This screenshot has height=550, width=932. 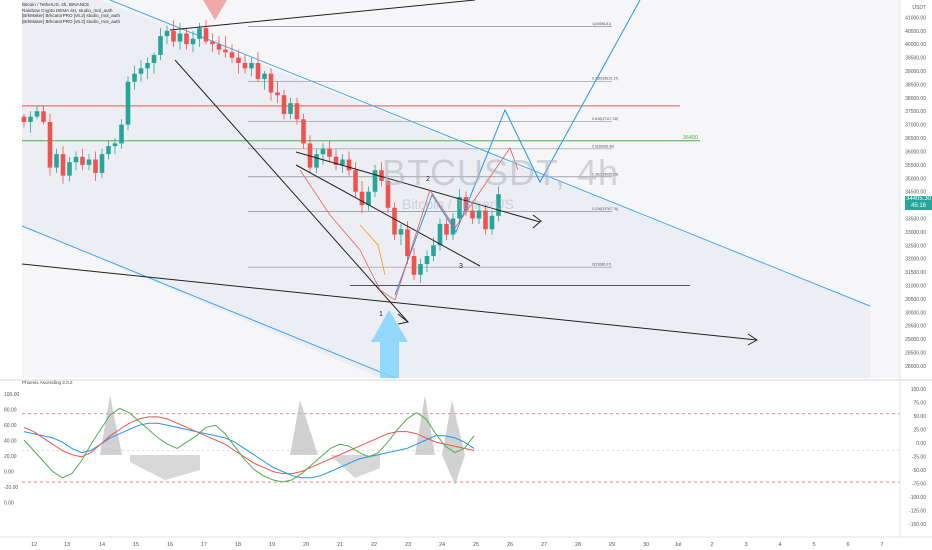 I want to click on time-tick-label: 4, so click(x=779, y=545).